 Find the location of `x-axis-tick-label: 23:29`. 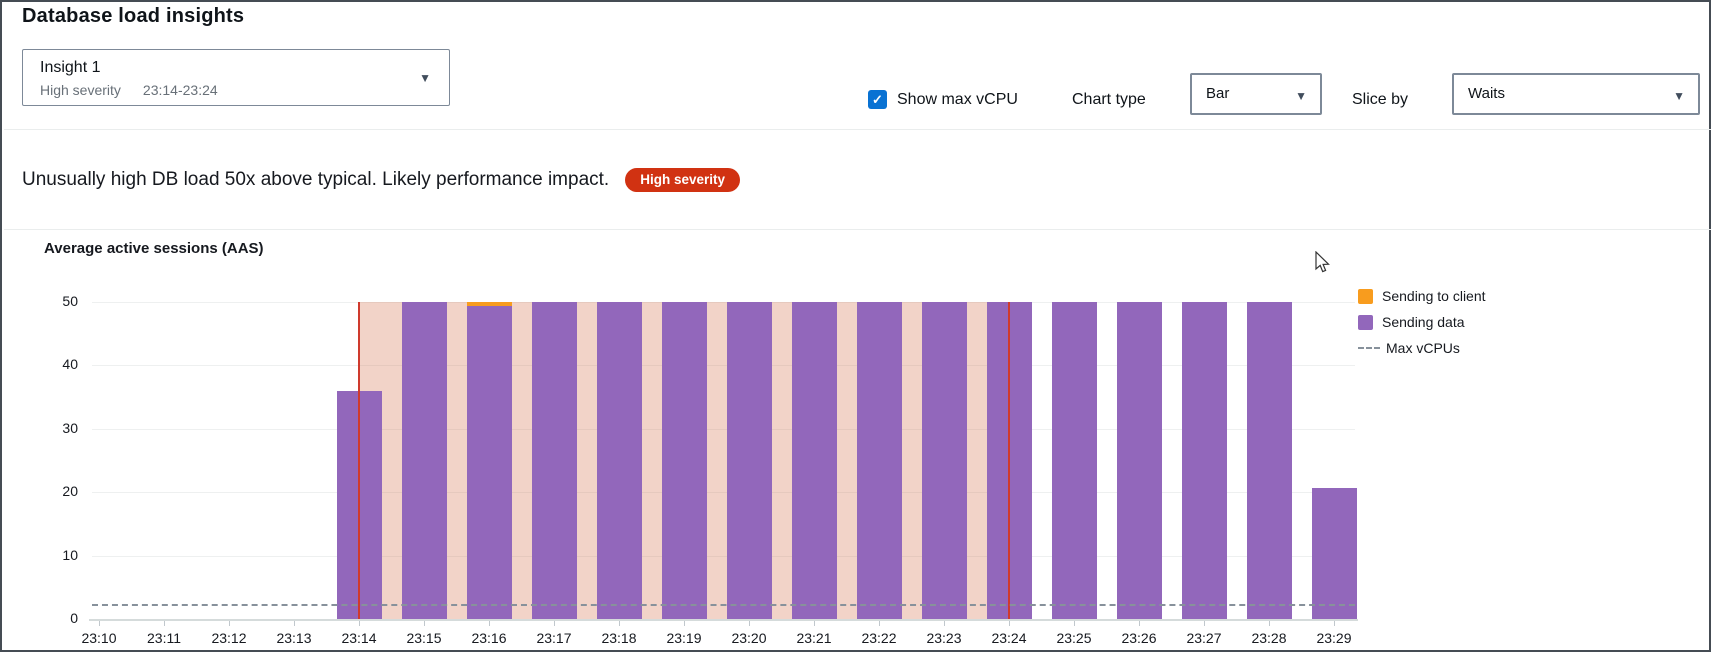

x-axis-tick-label: 23:29 is located at coordinates (1334, 638).